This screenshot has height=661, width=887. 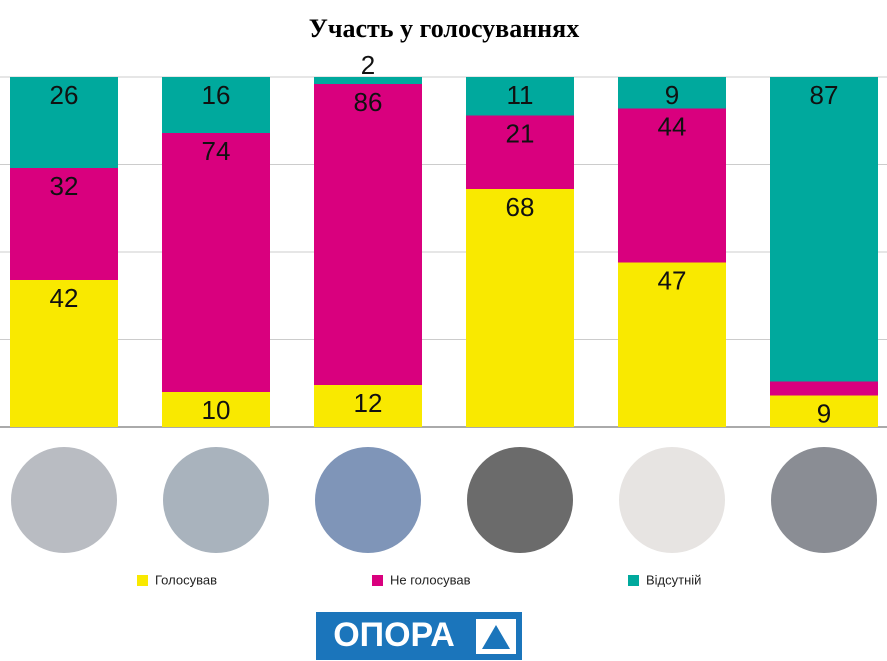 I want to click on value-label: 10, so click(x=216, y=410).